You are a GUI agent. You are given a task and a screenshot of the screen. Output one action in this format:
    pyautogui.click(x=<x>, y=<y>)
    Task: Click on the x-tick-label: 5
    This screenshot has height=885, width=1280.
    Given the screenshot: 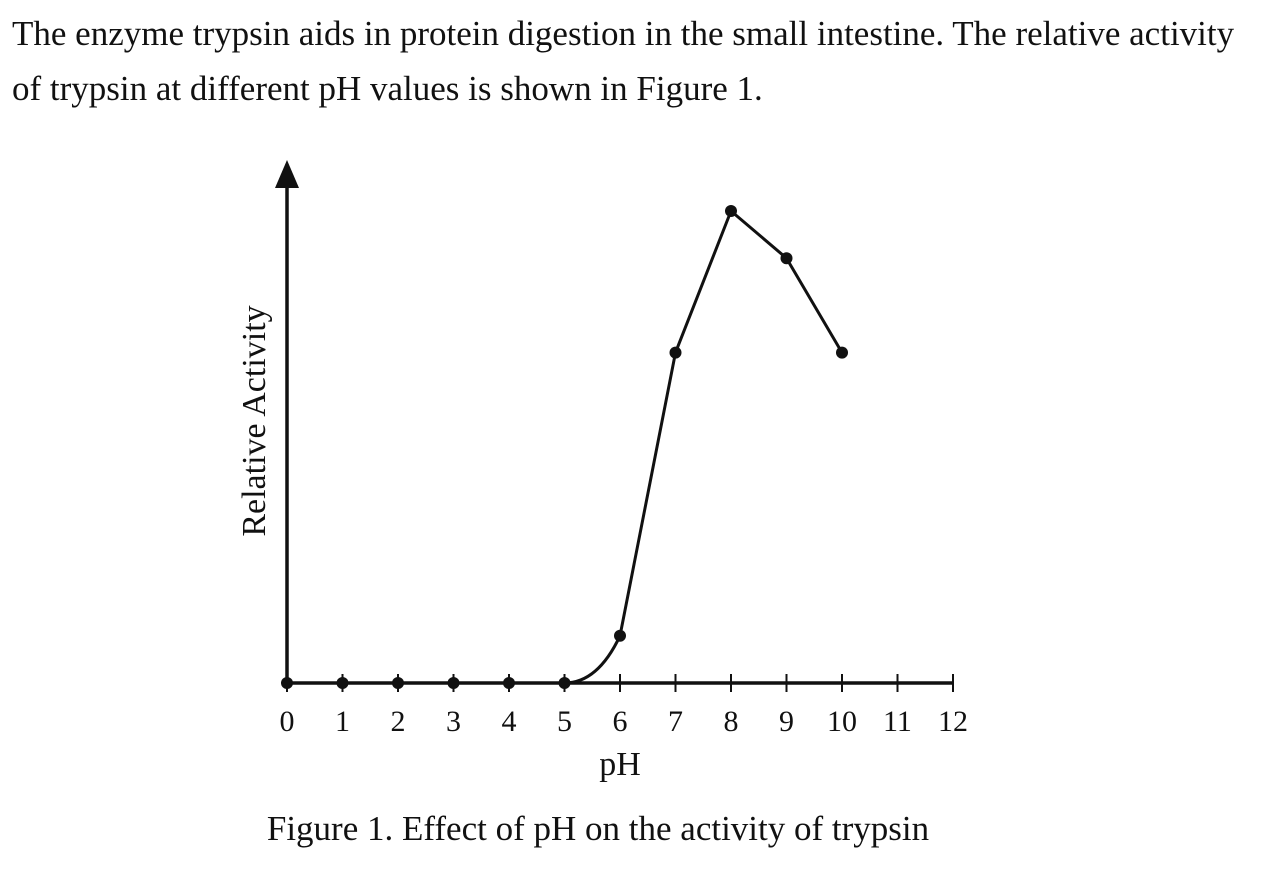 What is the action you would take?
    pyautogui.click(x=564, y=721)
    